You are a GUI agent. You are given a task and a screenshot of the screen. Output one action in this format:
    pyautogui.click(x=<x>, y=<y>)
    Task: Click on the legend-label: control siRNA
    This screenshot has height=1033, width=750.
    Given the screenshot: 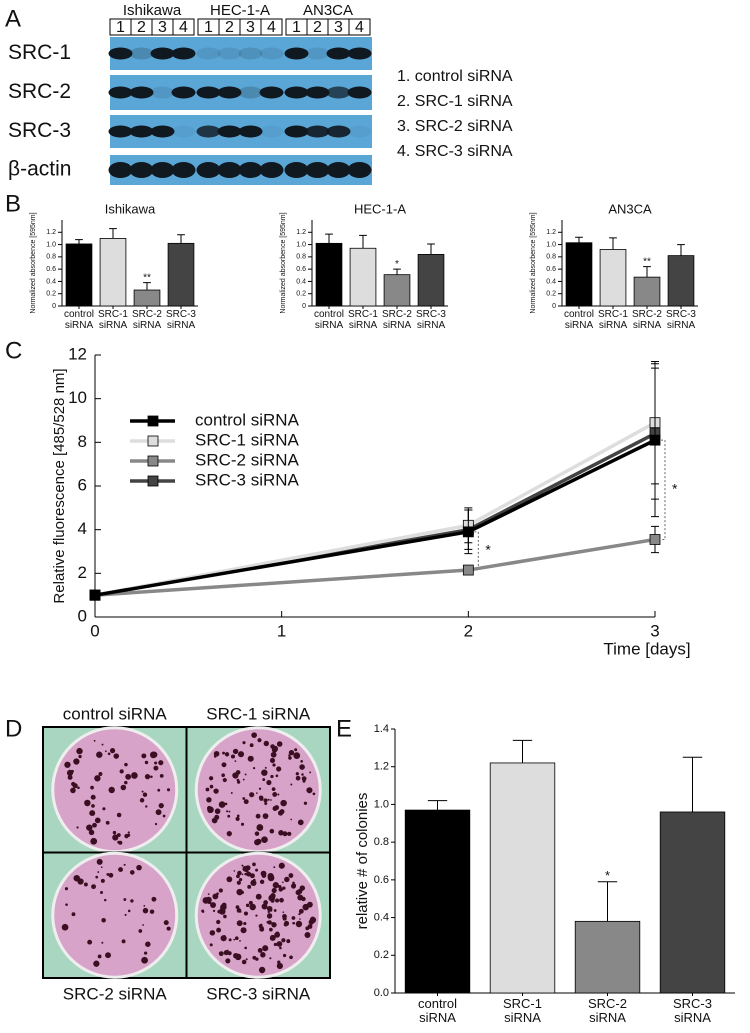 What is the action you would take?
    pyautogui.click(x=247, y=419)
    